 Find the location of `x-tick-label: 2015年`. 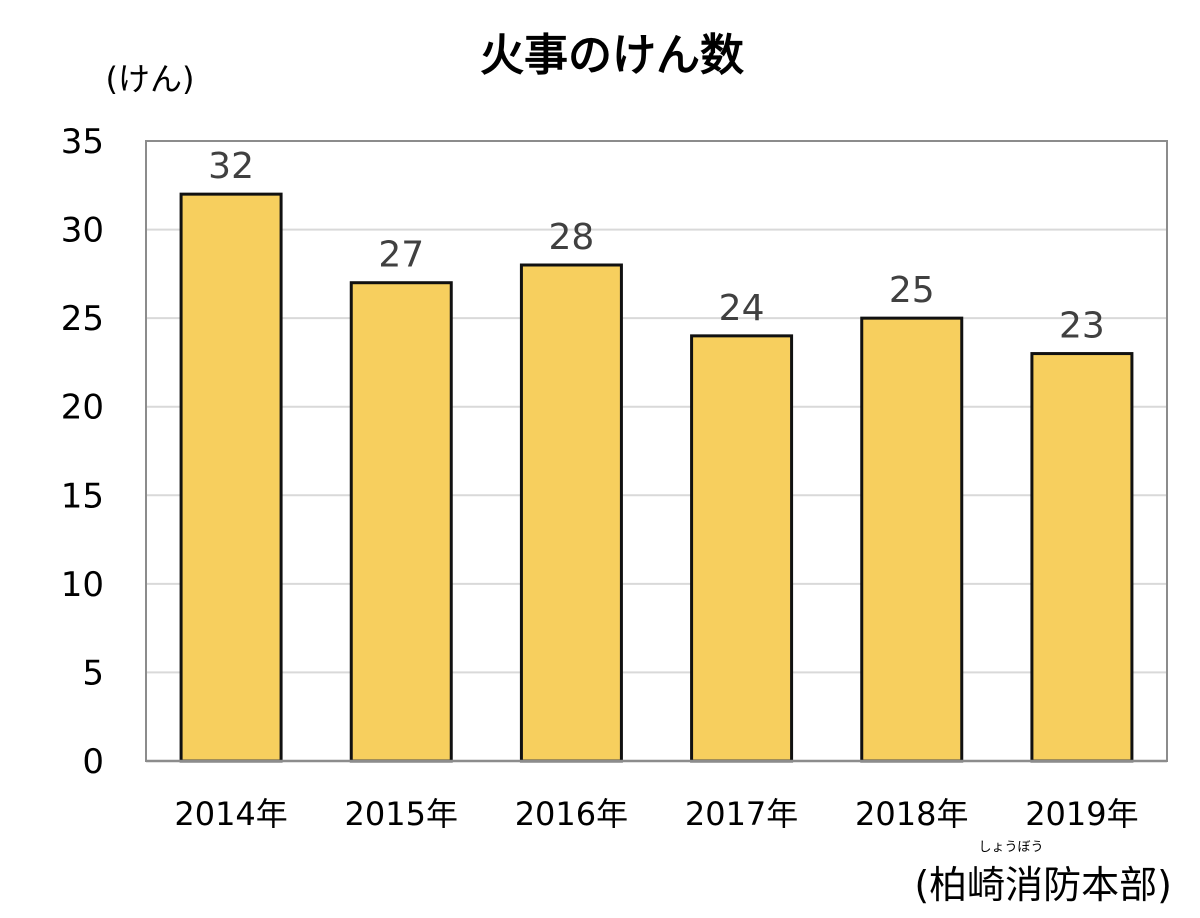

x-tick-label: 2015年 is located at coordinates (401, 814).